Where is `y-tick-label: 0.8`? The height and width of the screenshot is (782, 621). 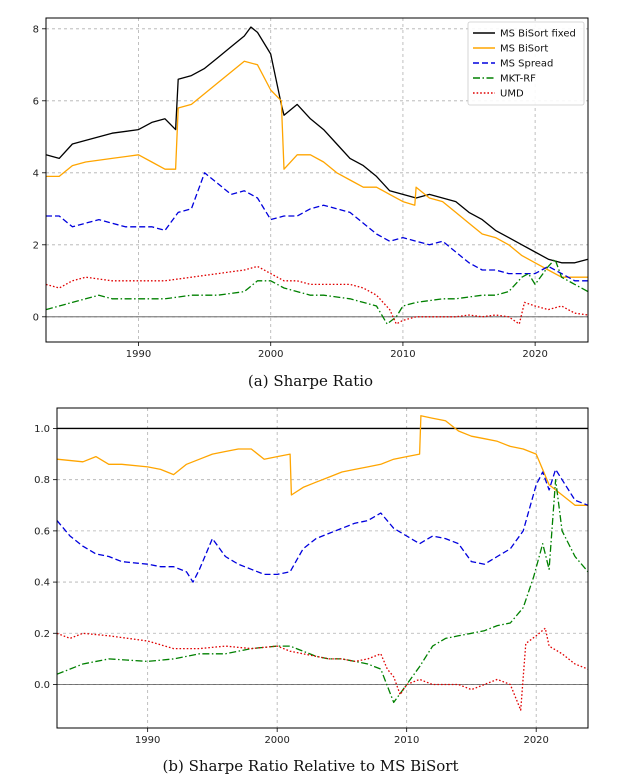
y-tick-label: 0.8 is located at coordinates (42, 480).